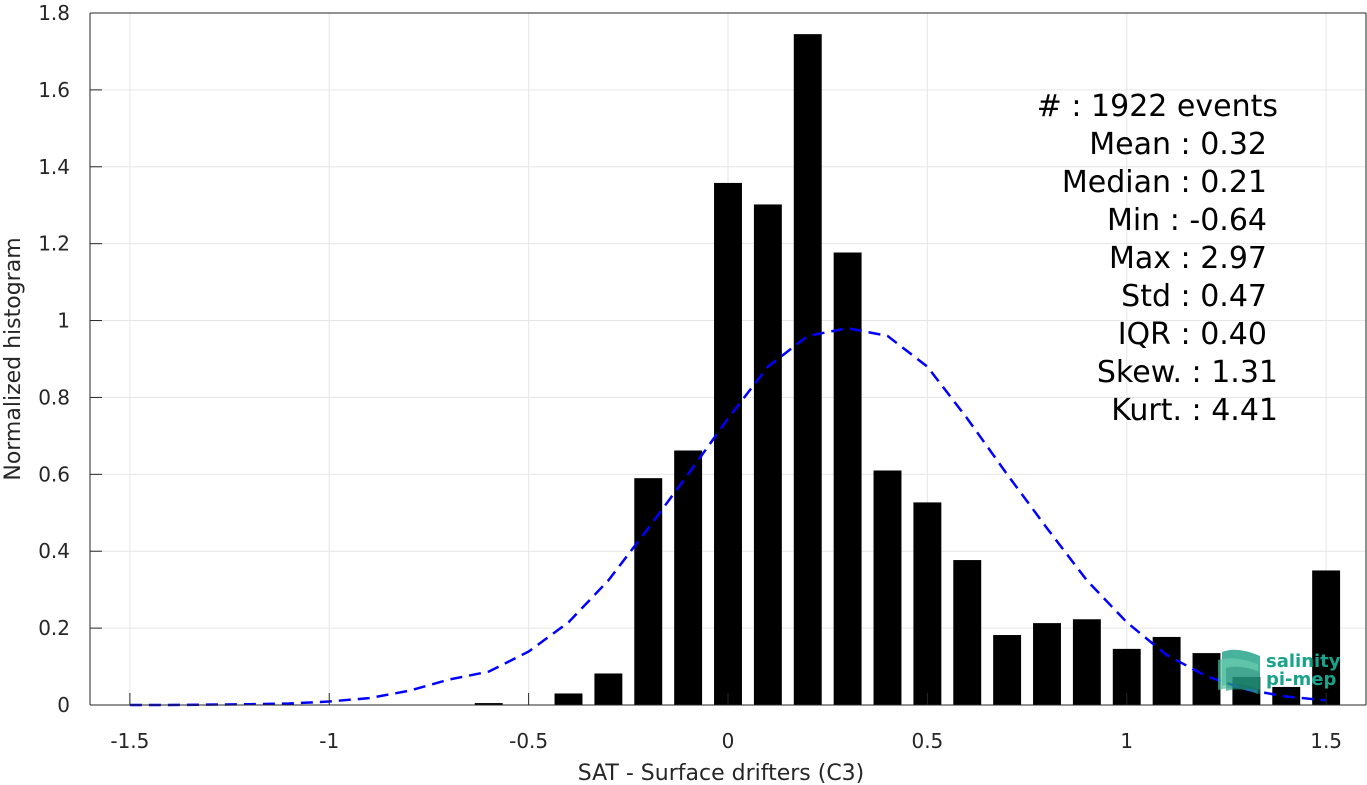  I want to click on stat-line: Max : 2.97, so click(1188, 258).